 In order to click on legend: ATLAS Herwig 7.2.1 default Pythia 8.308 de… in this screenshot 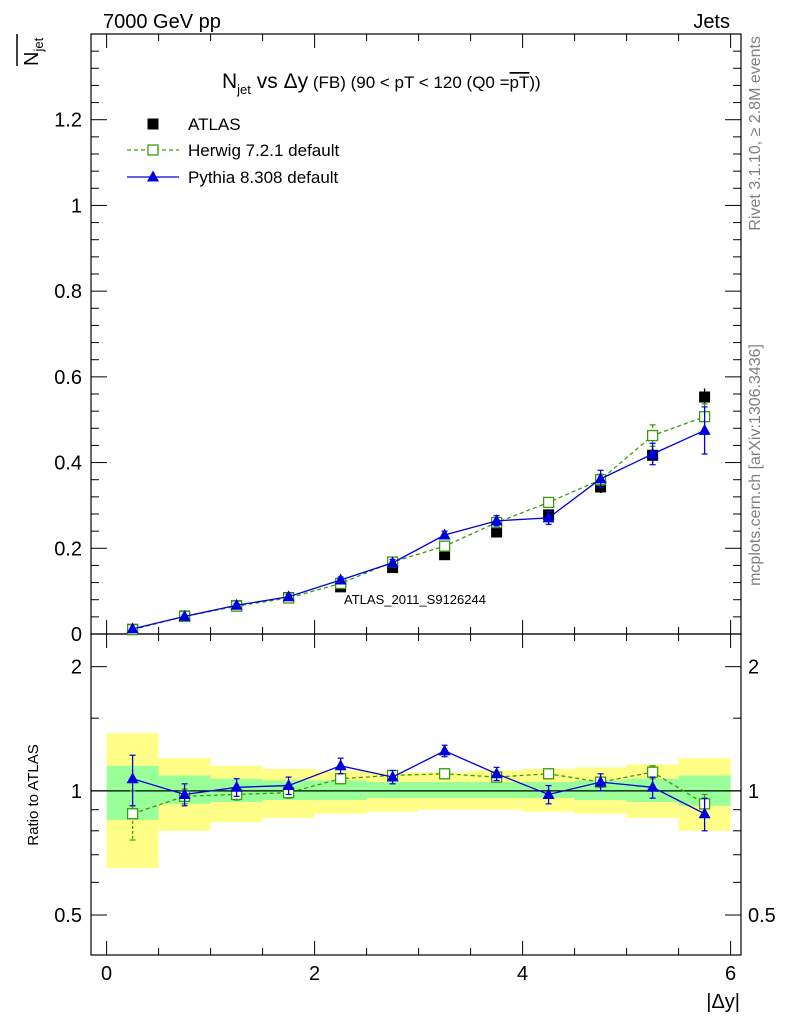, I will do `click(233, 151)`.